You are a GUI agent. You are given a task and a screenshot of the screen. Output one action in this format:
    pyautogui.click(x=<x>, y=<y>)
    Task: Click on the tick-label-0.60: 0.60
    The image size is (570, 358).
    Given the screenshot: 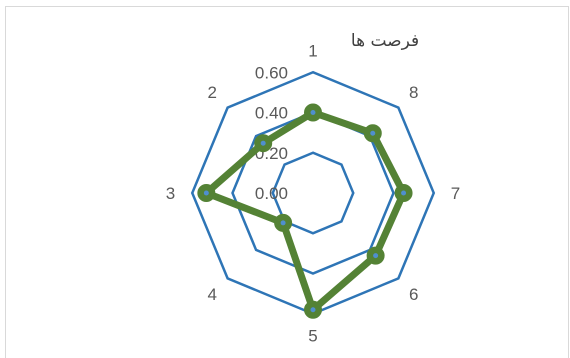 What is the action you would take?
    pyautogui.click(x=271, y=72)
    